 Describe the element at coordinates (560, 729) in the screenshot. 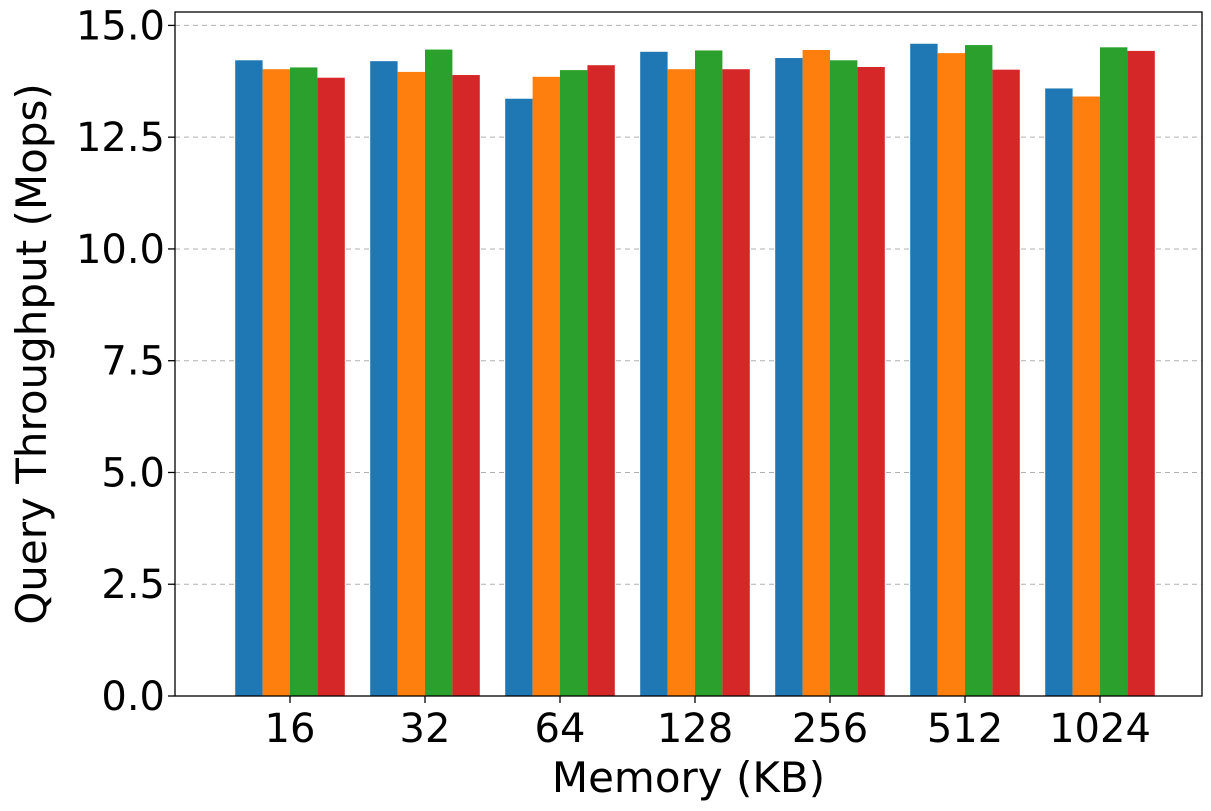

I see `x-tick-label: 64` at that location.